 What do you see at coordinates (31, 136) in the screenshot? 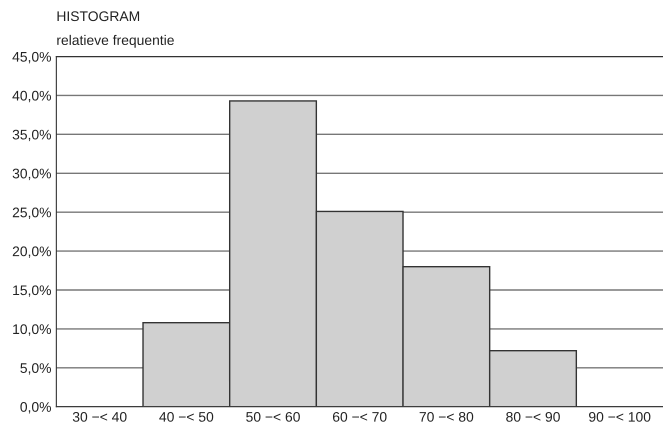
I see `y-tick-label: 35,0%` at bounding box center [31, 136].